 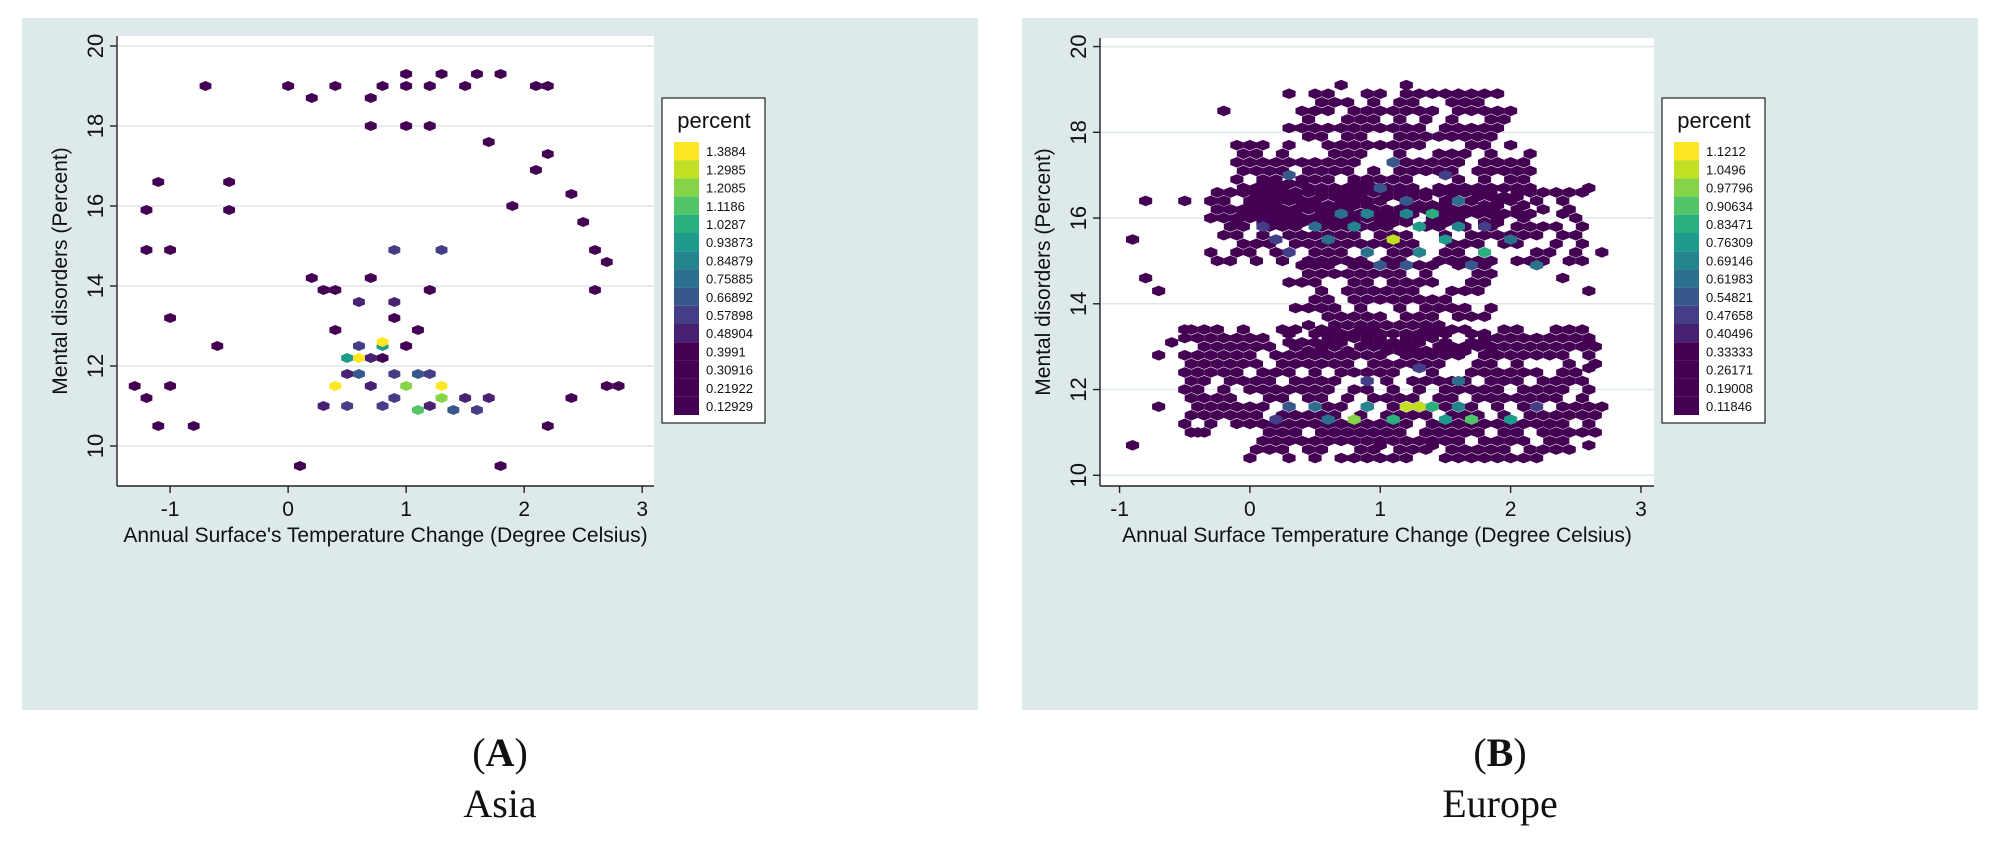 I want to click on legend-label: 0.61983, so click(x=1729, y=279).